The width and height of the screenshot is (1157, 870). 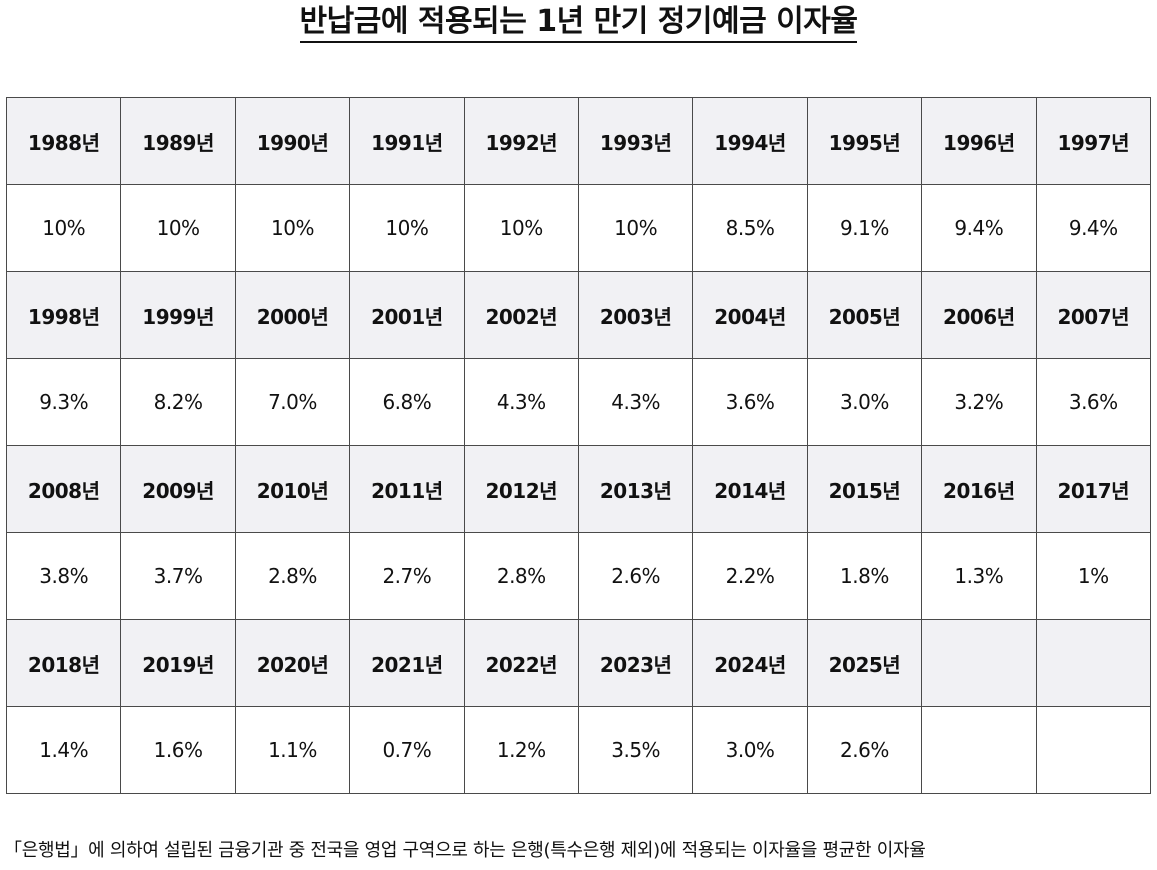 I want to click on year-cell: 2019년, so click(x=178, y=663).